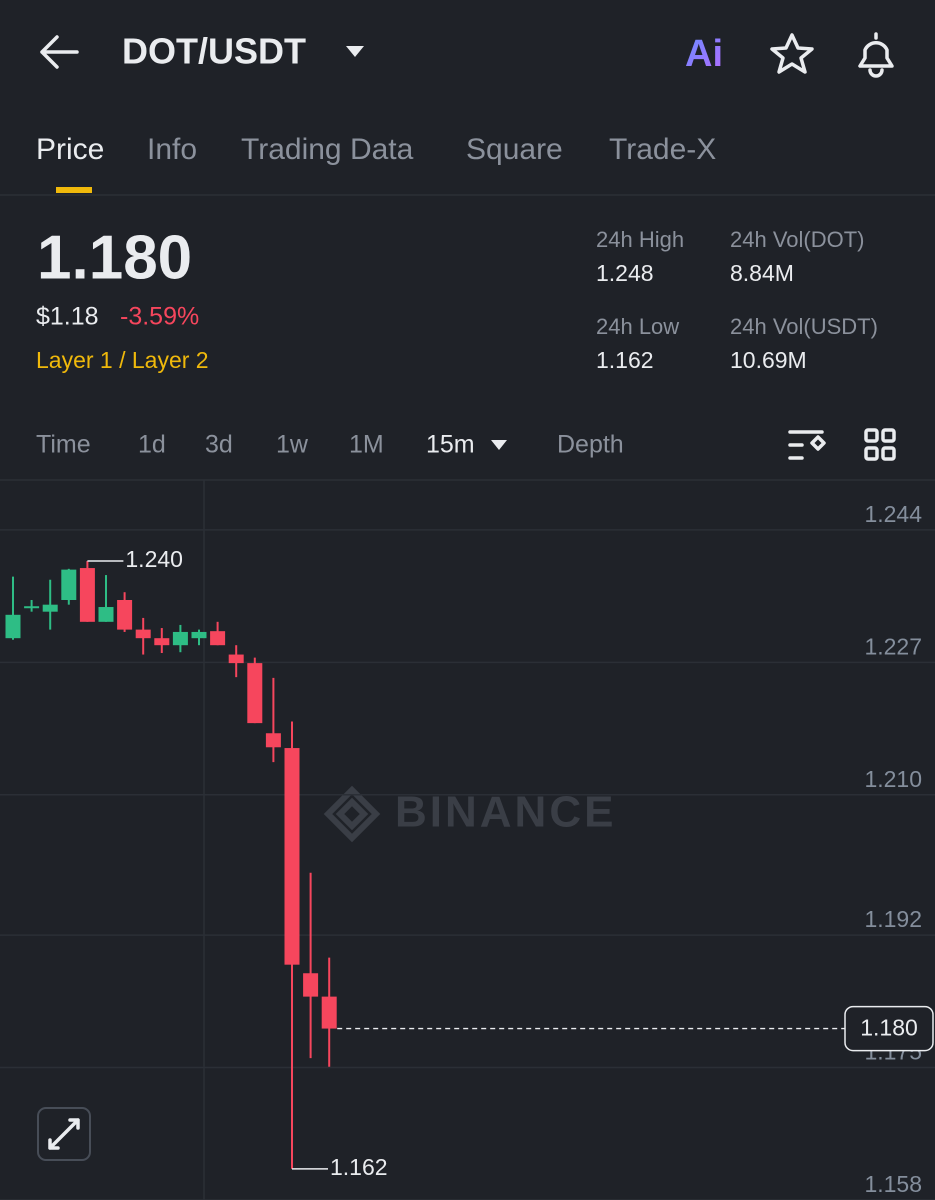 This screenshot has height=1200, width=935. I want to click on interval: 1w, so click(292, 445).